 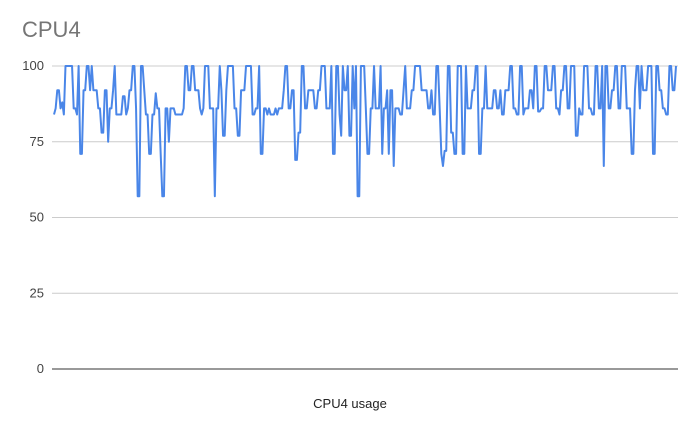 What do you see at coordinates (37, 141) in the screenshot?
I see `y-tick-label-75: 75` at bounding box center [37, 141].